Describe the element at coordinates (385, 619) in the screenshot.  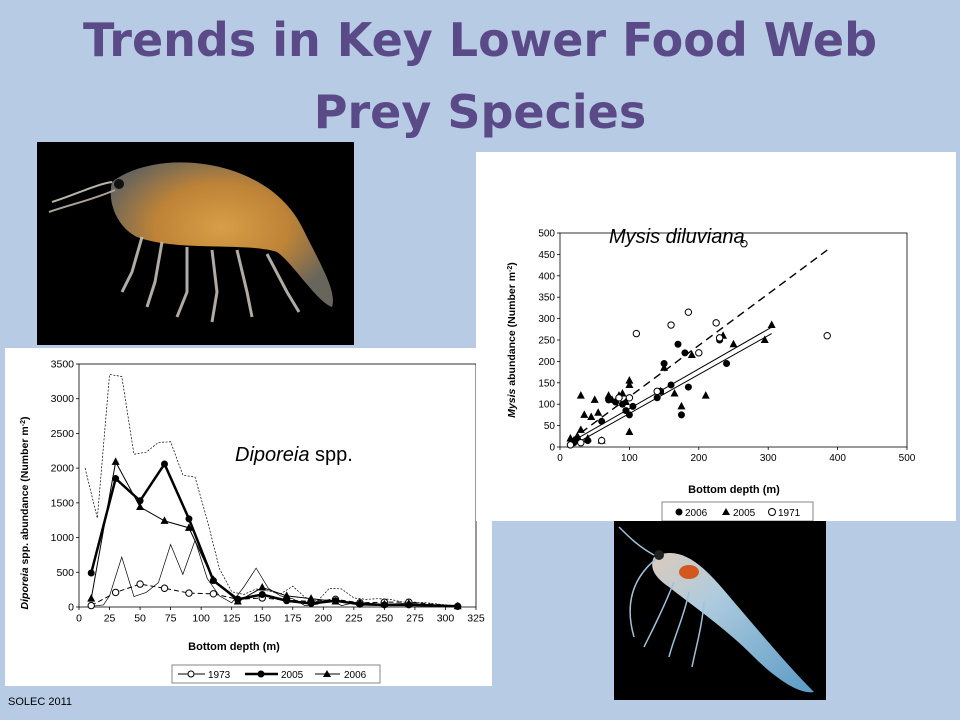
I see `diporeia-x-tick-label: 250` at that location.